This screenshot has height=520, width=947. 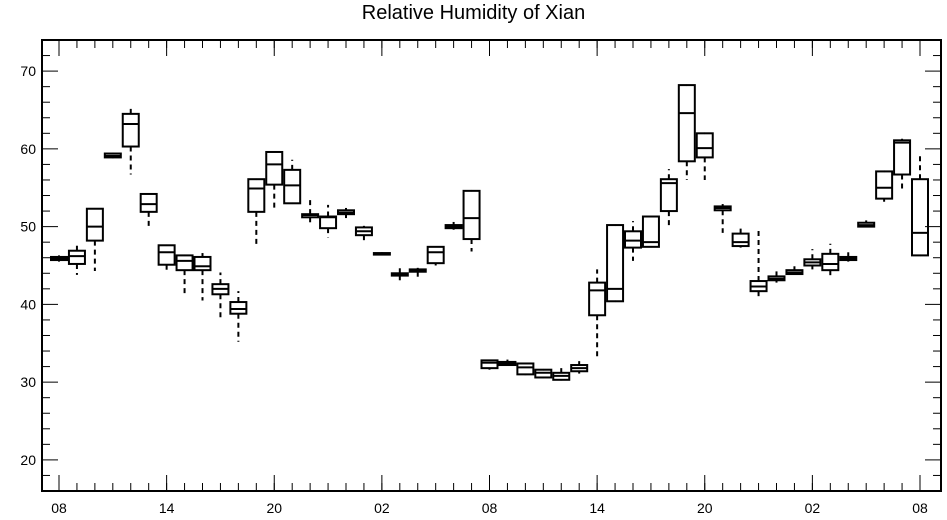 What do you see at coordinates (28, 71) in the screenshot?
I see `y-tick-label: 70` at bounding box center [28, 71].